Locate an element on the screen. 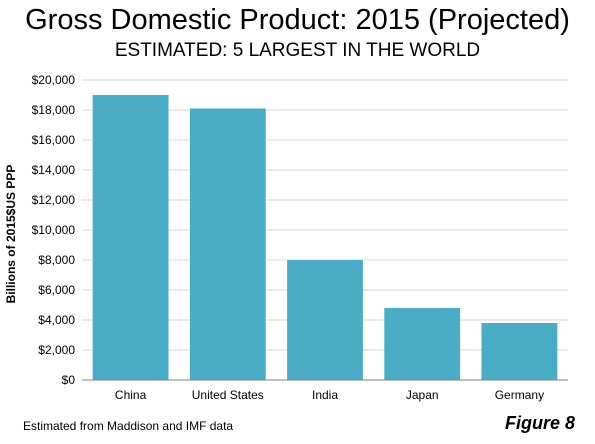 The height and width of the screenshot is (444, 595). x-tick-labels: China United States India Japan Germany is located at coordinates (329, 395).